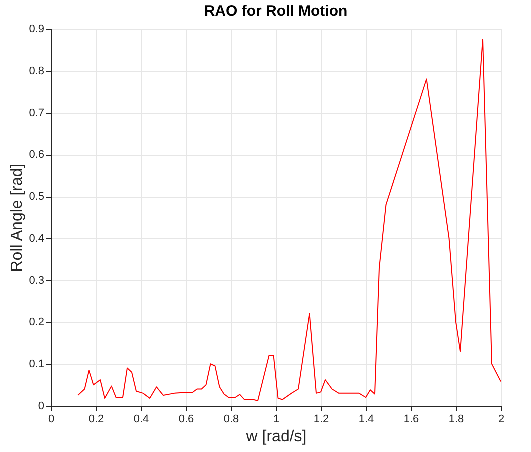 The height and width of the screenshot is (452, 531). I want to click on y-tick-label: 0.4, so click(36, 238).